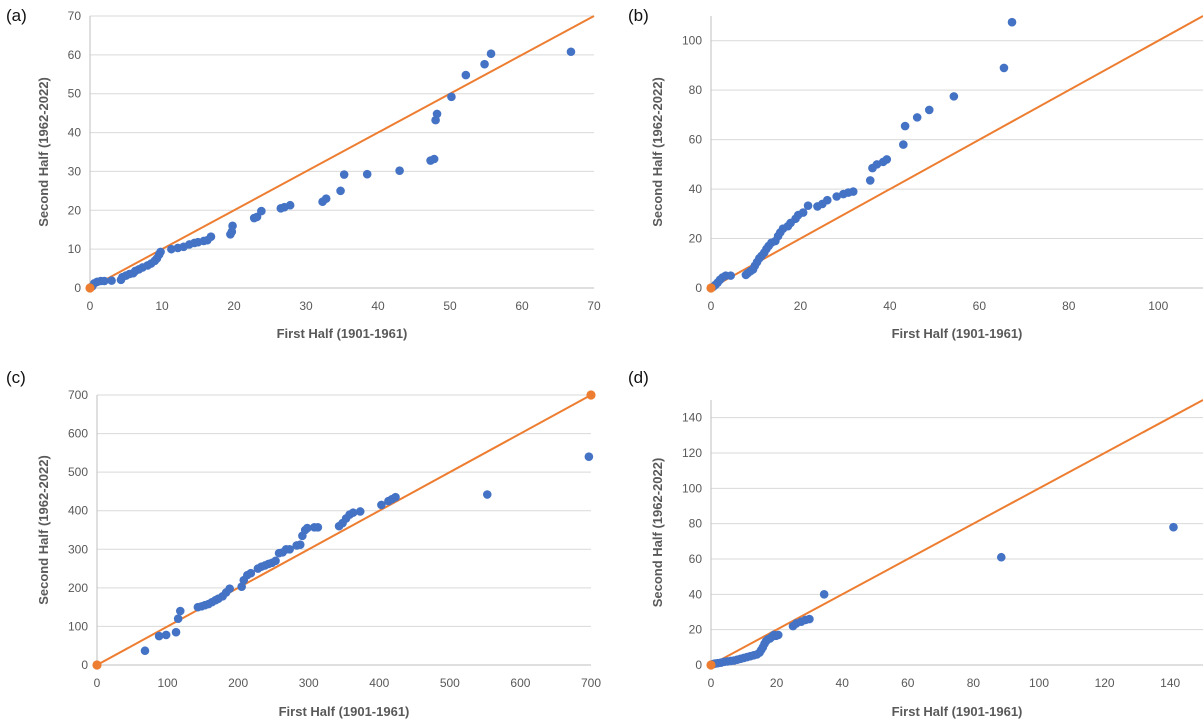 The height and width of the screenshot is (721, 1203). What do you see at coordinates (78, 472) in the screenshot?
I see `y-tick-label: 500` at bounding box center [78, 472].